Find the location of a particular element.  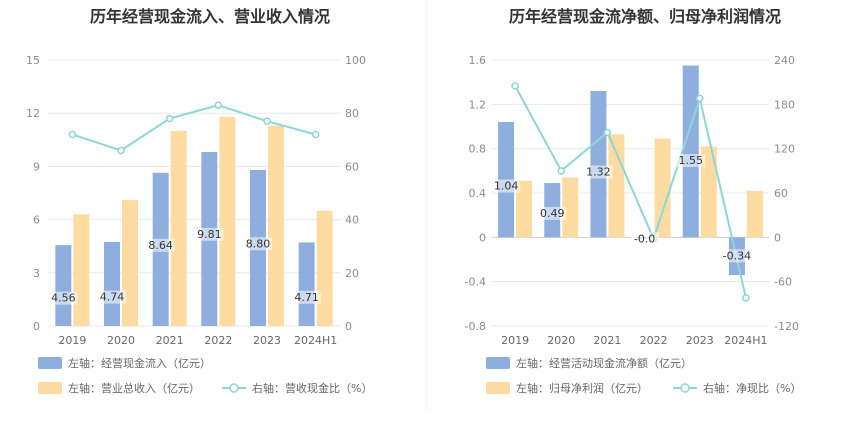

bar-data-label: -0.0 is located at coordinates (644, 238).